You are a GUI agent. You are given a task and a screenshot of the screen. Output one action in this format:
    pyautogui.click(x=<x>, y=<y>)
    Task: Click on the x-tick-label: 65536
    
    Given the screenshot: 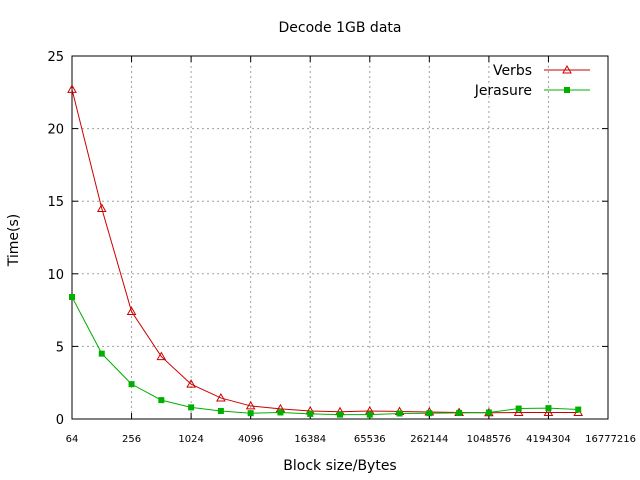 What is the action you would take?
    pyautogui.click(x=370, y=439)
    